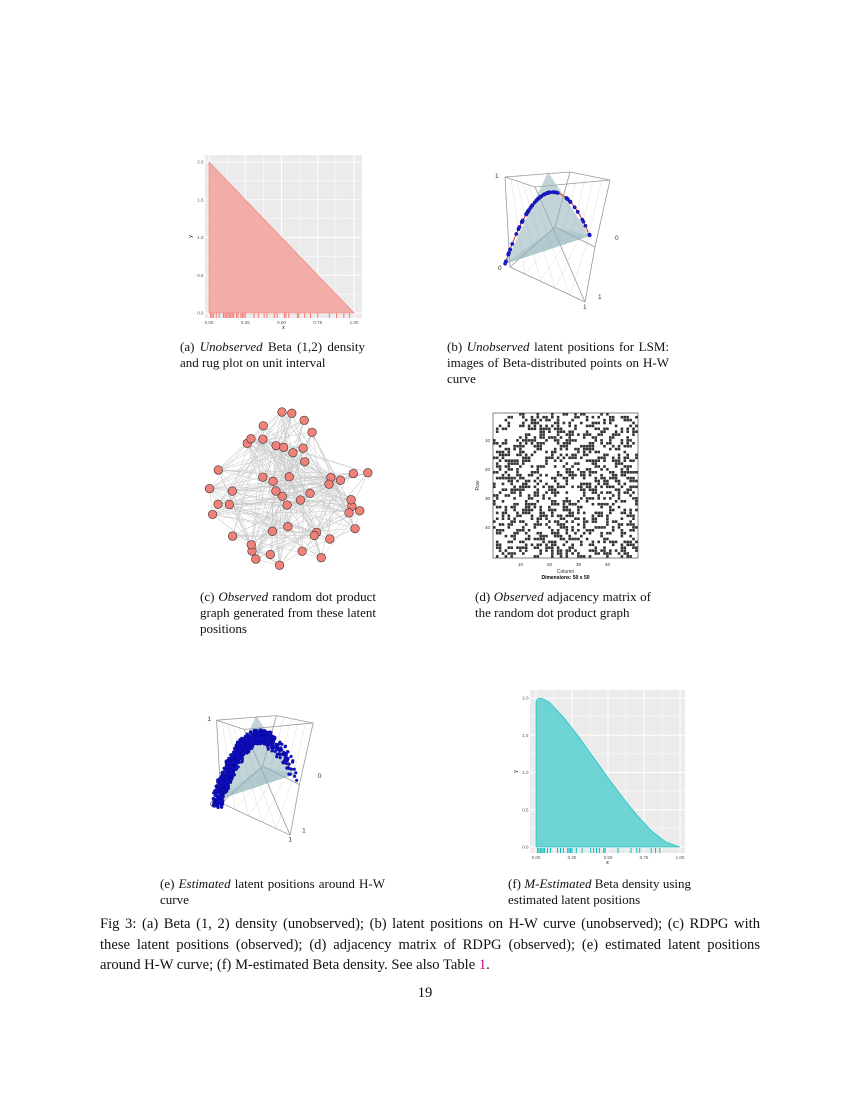  What do you see at coordinates (608, 857) in the screenshot?
I see `x-tick-label: 0.50` at bounding box center [608, 857].